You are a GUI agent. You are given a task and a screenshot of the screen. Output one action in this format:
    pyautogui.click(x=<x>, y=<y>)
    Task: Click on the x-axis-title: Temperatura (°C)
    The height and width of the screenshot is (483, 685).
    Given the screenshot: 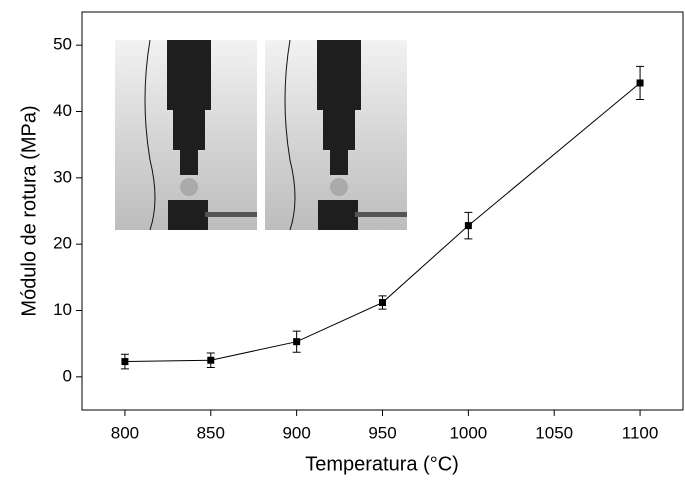 What is the action you would take?
    pyautogui.click(x=382, y=464)
    